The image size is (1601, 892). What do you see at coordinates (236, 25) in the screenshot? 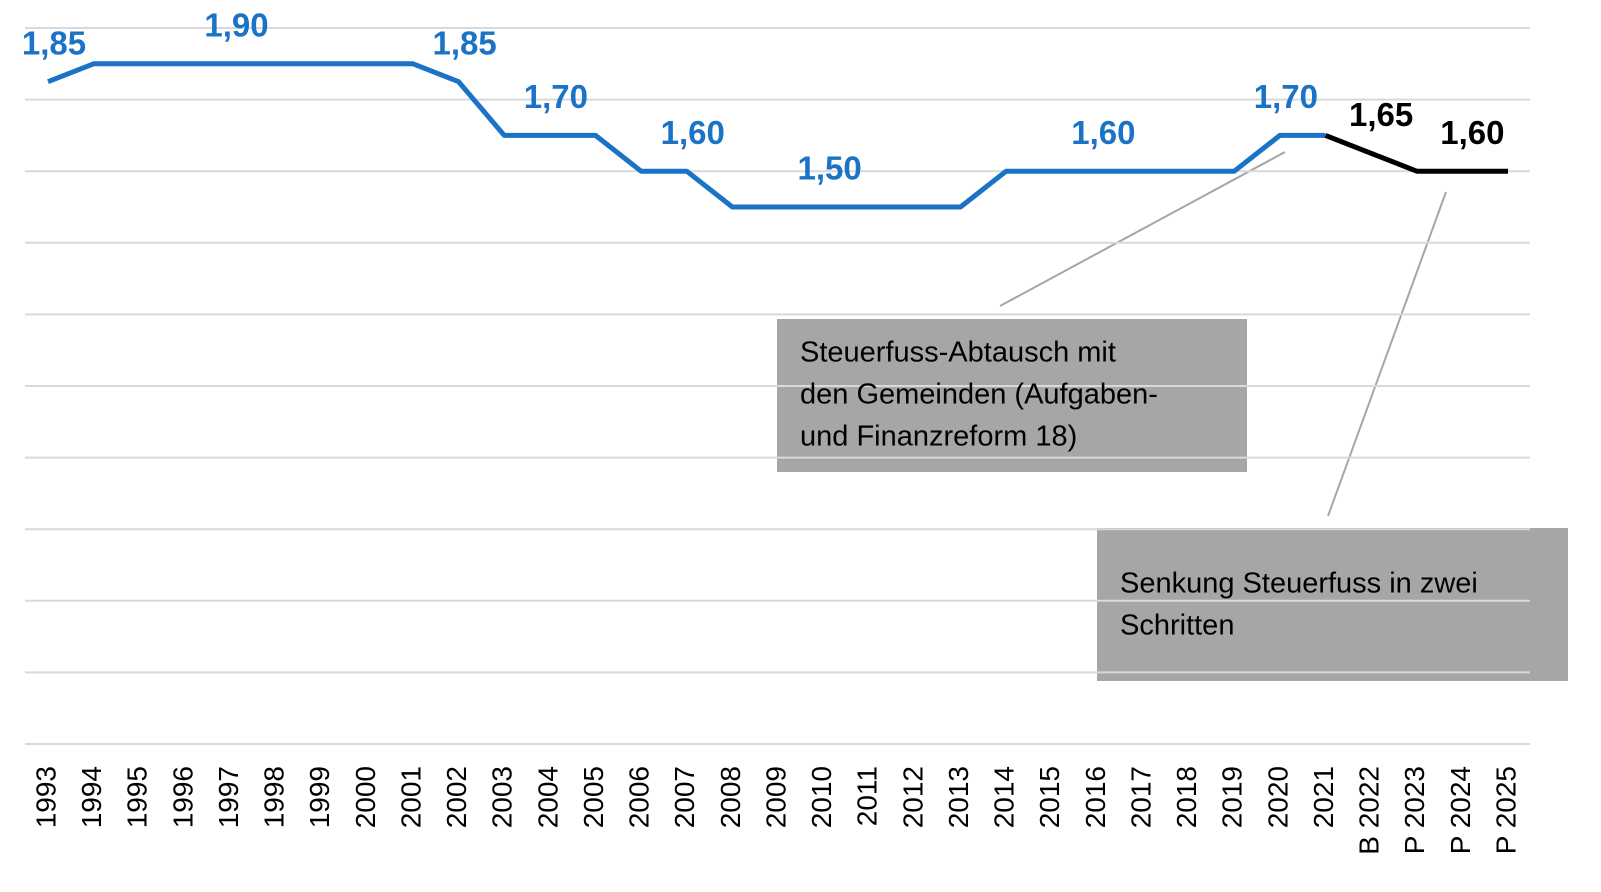
I see `data-label: 1,90` at bounding box center [236, 25].